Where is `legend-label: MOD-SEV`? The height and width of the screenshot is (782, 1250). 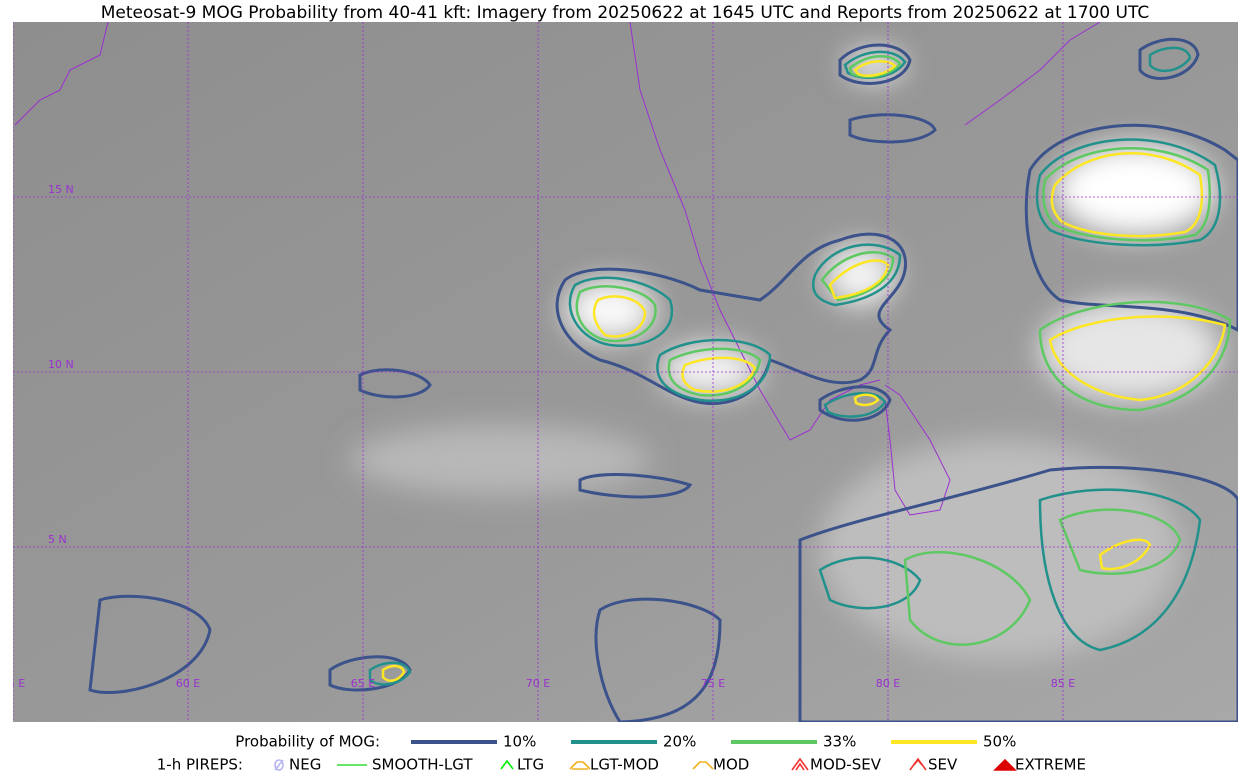 legend-label: MOD-SEV is located at coordinates (846, 765).